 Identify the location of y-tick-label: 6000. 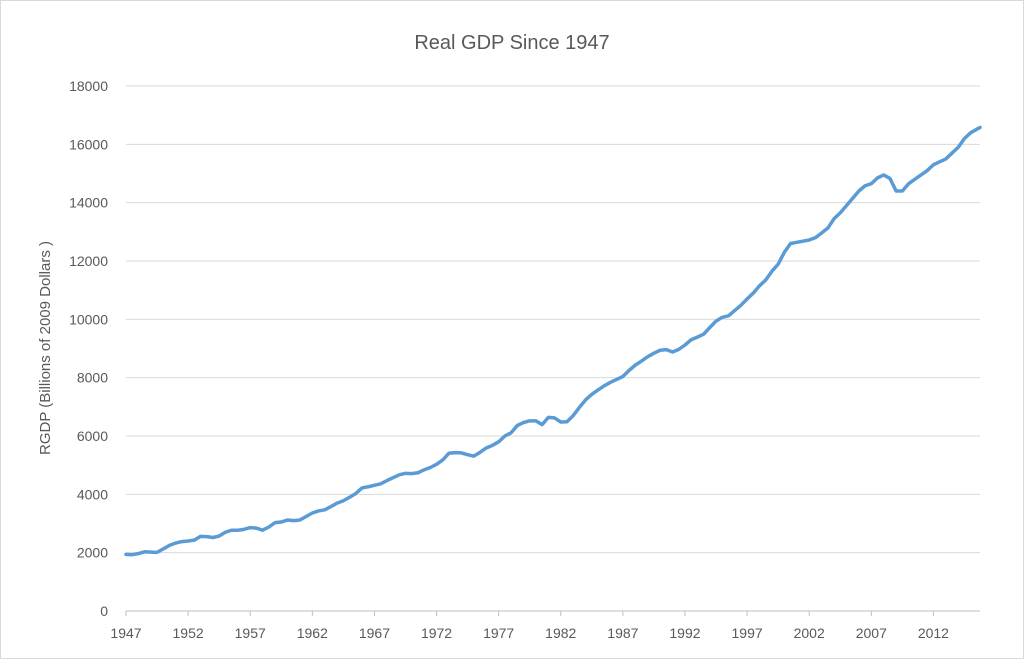
(92, 436).